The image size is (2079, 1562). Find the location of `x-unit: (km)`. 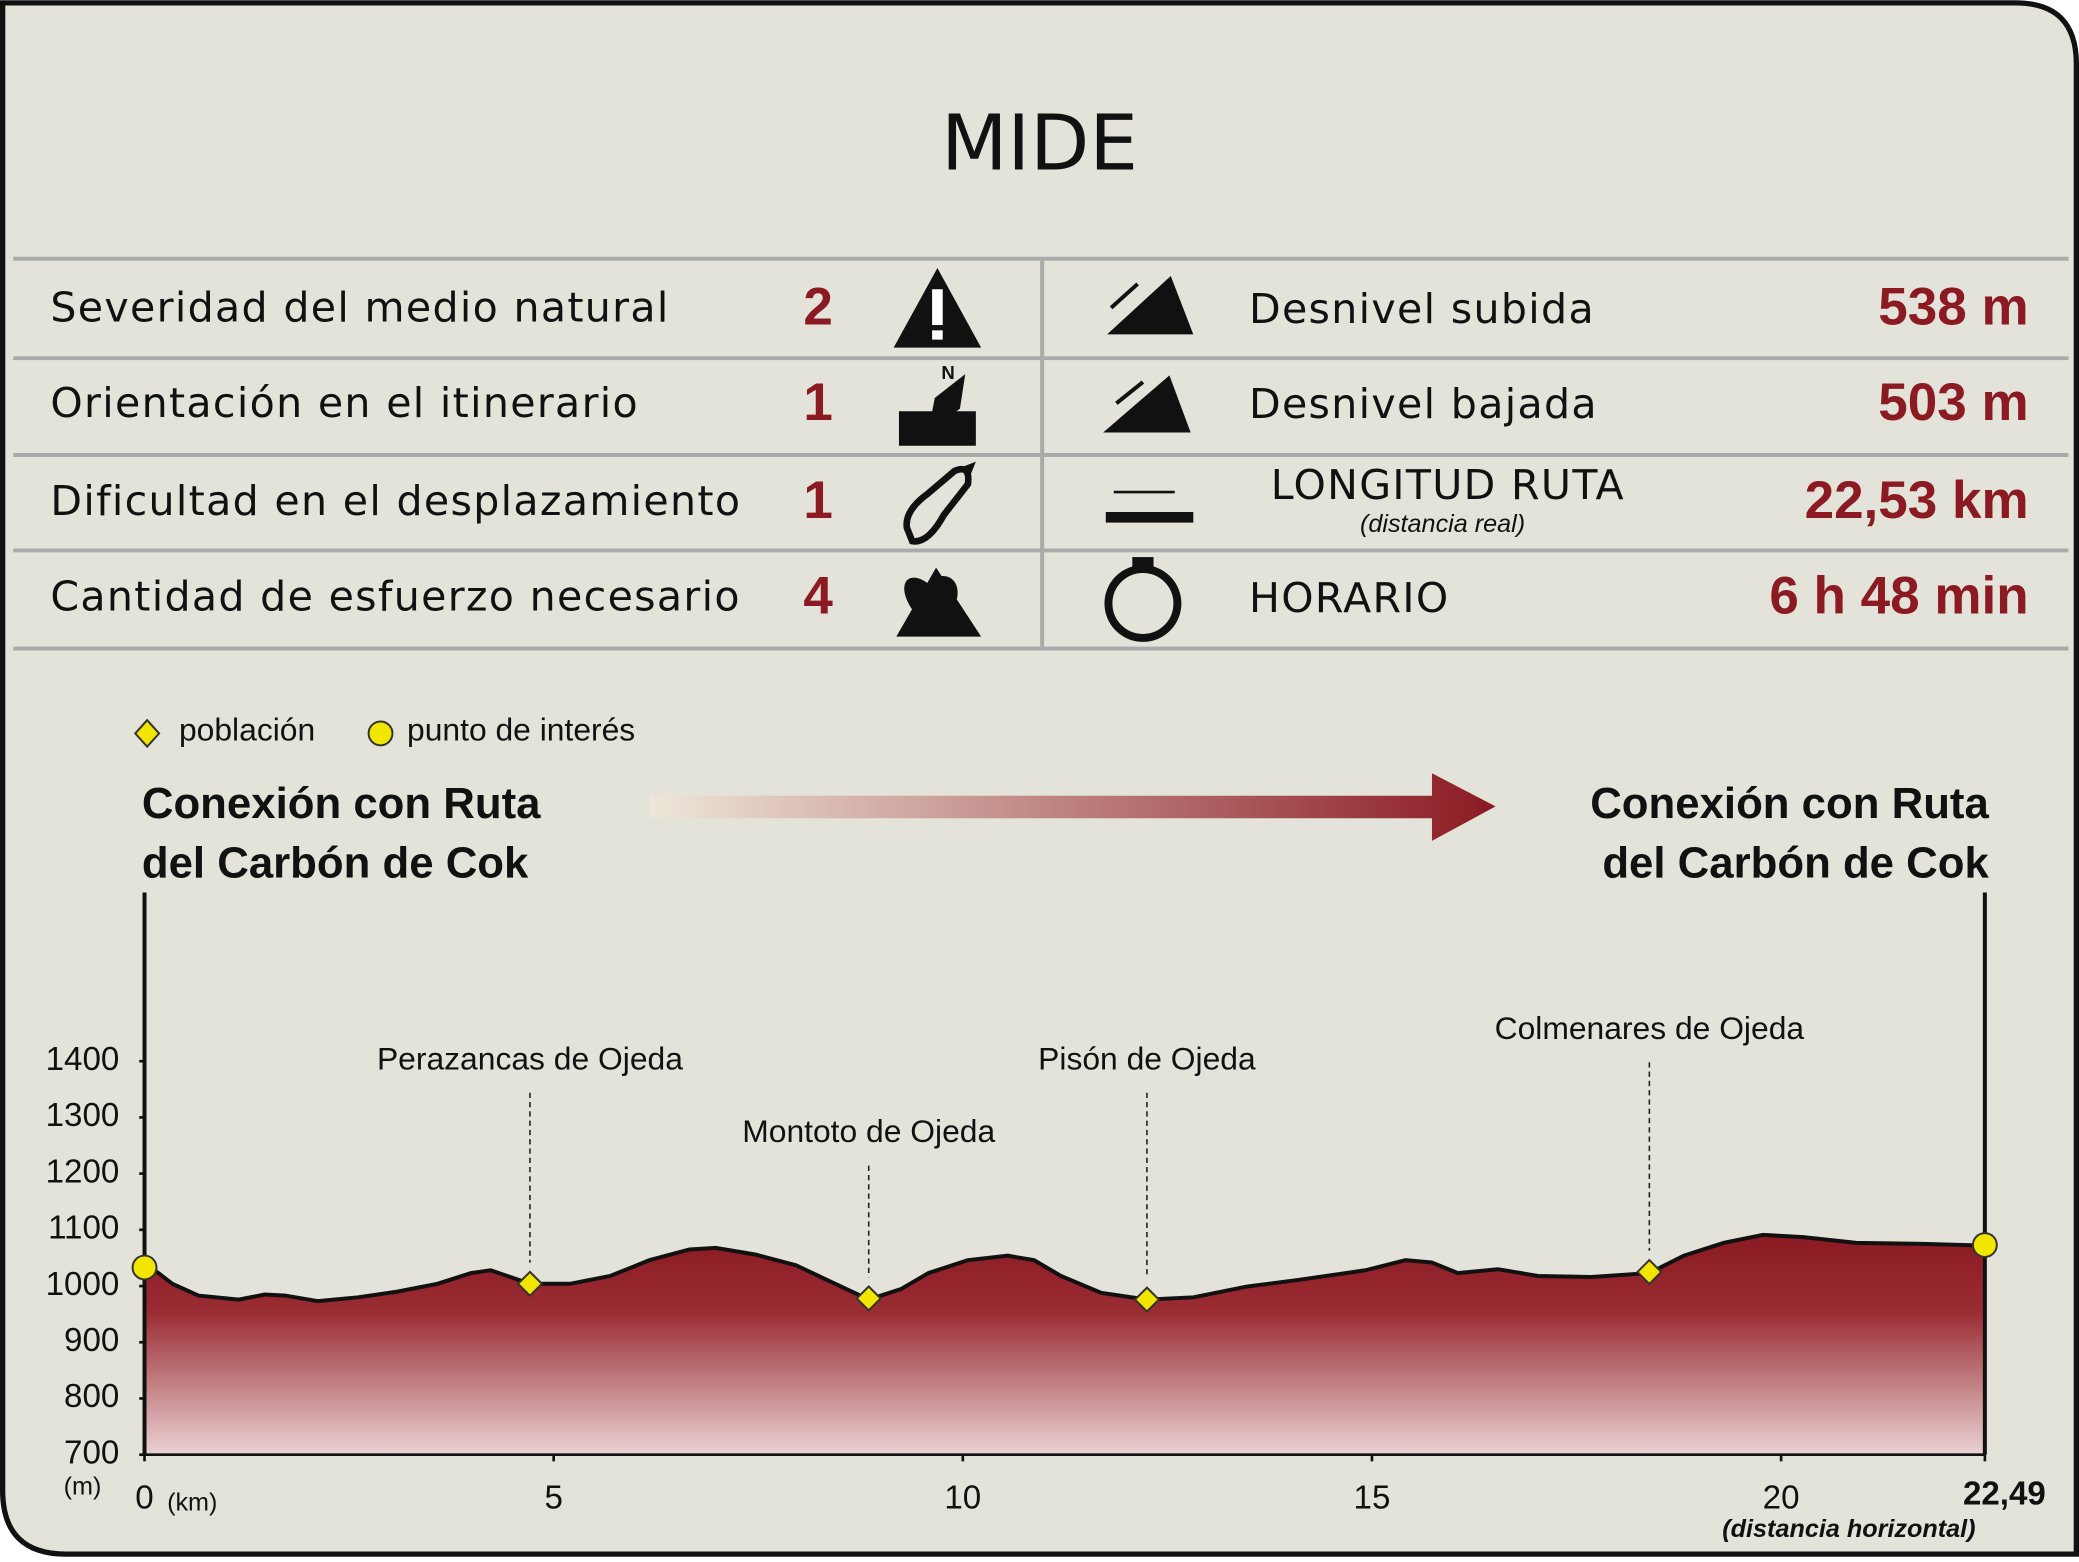

x-unit: (km) is located at coordinates (192, 1502).